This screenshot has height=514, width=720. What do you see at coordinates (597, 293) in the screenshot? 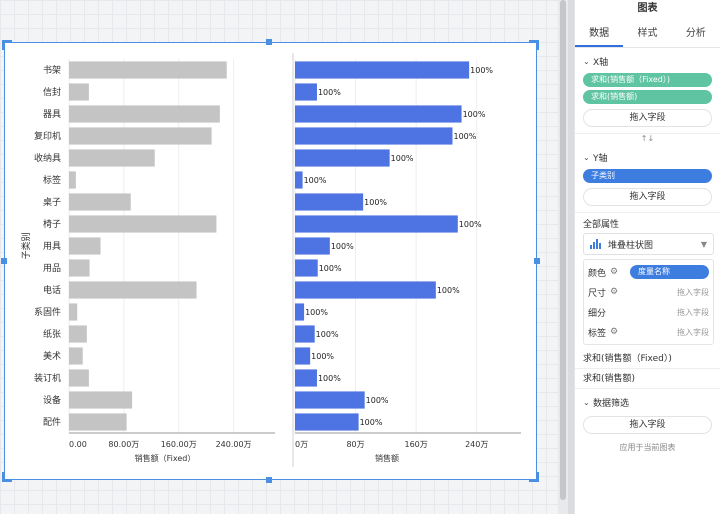
I see `enc-size-label: 尺寸` at bounding box center [597, 293].